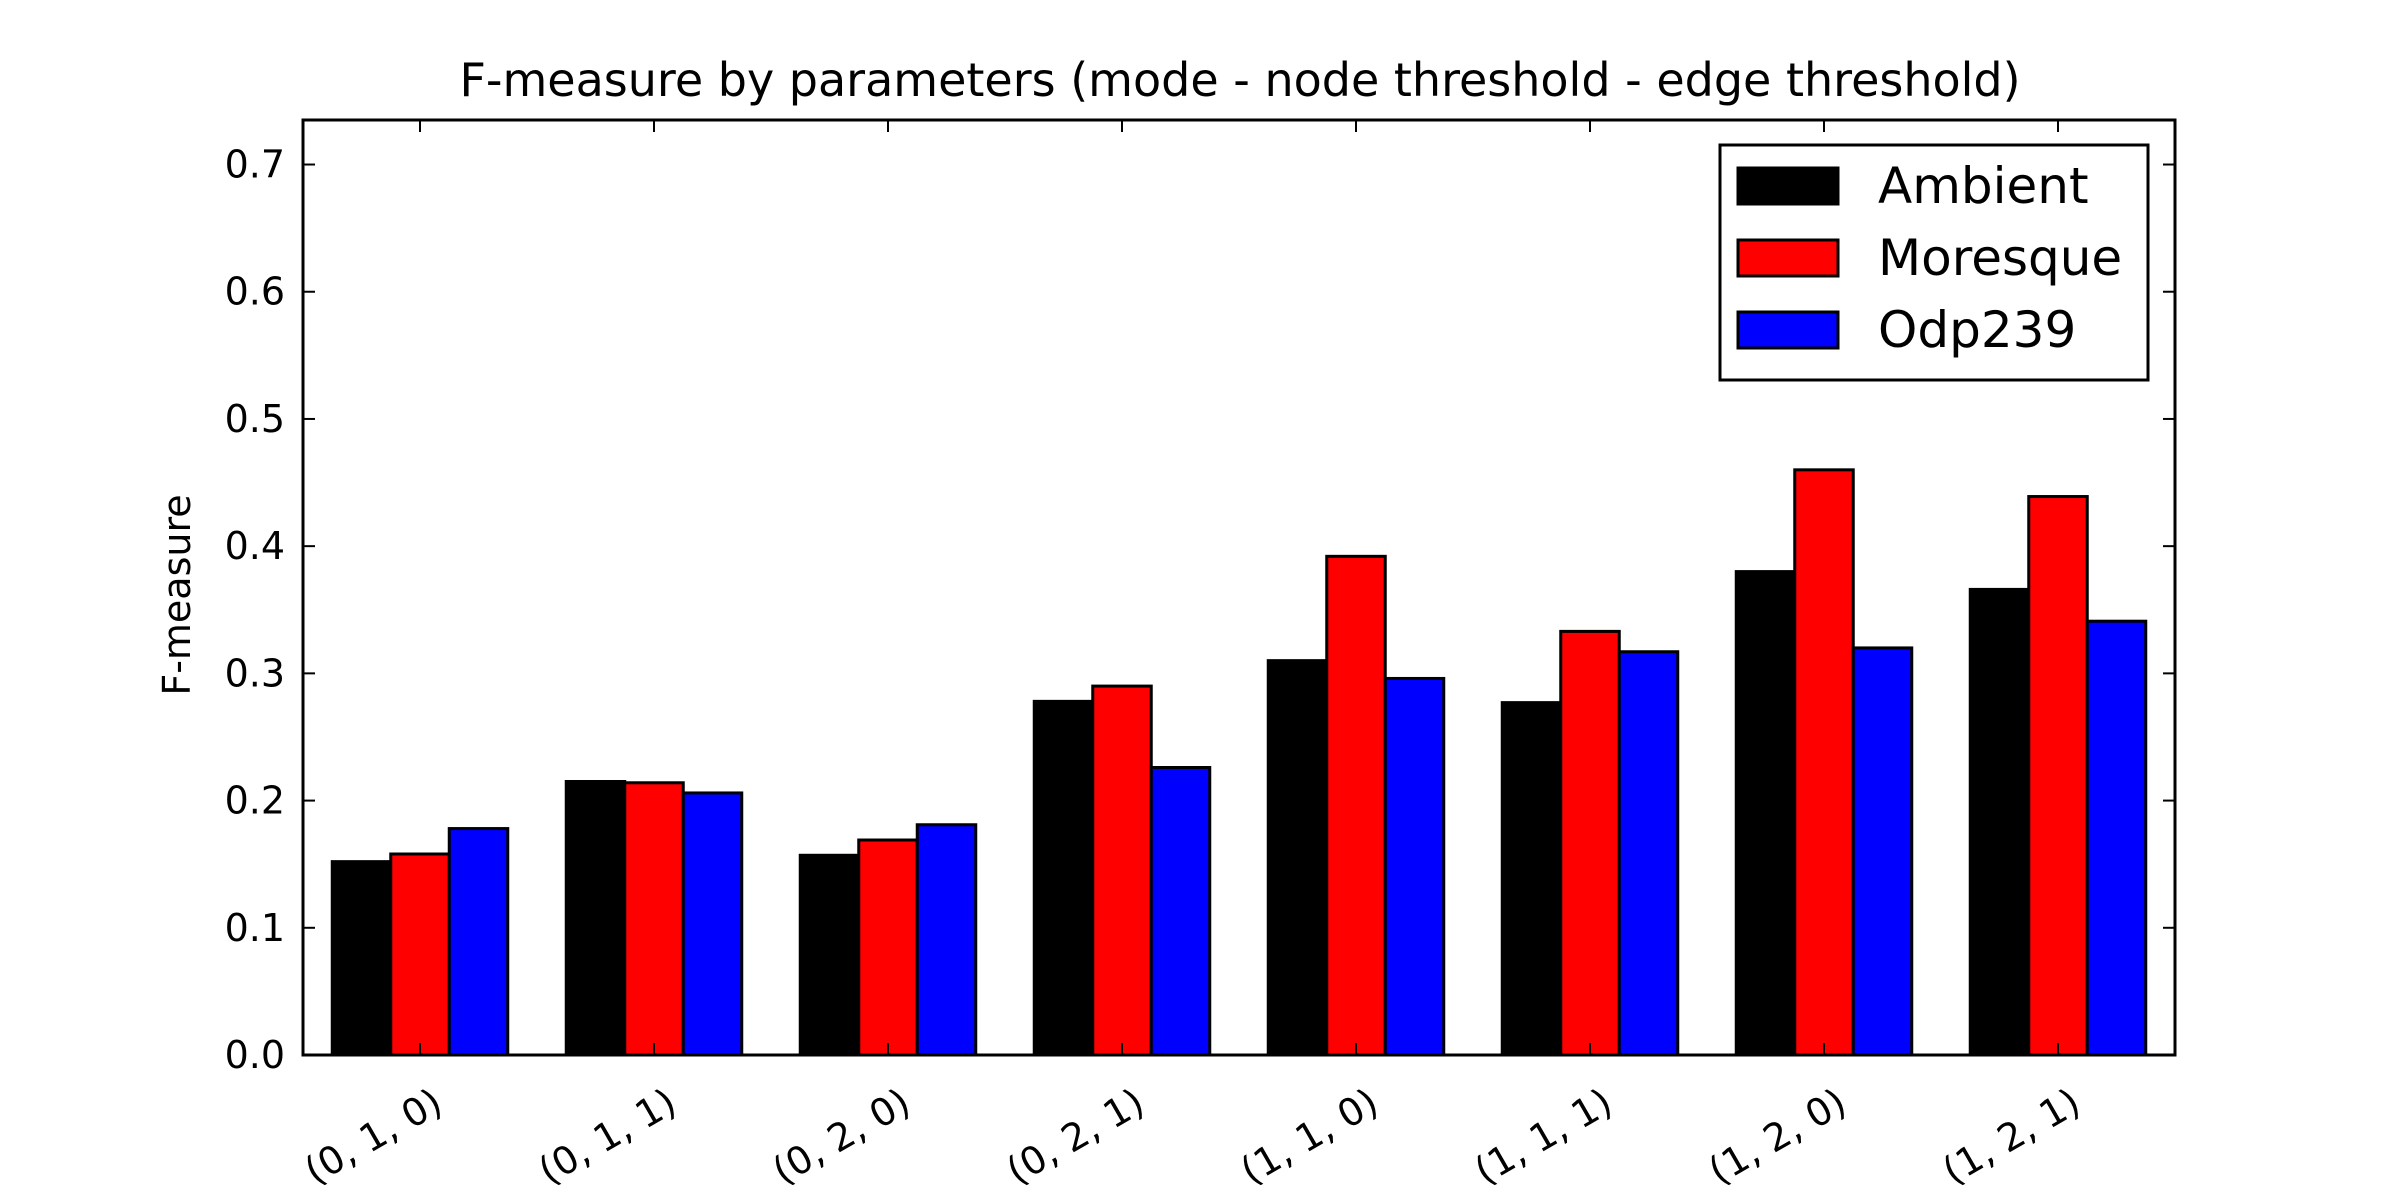 The image size is (2400, 1200). I want to click on x-tick-label: (1, 2, 1), so click(2011, 1136).